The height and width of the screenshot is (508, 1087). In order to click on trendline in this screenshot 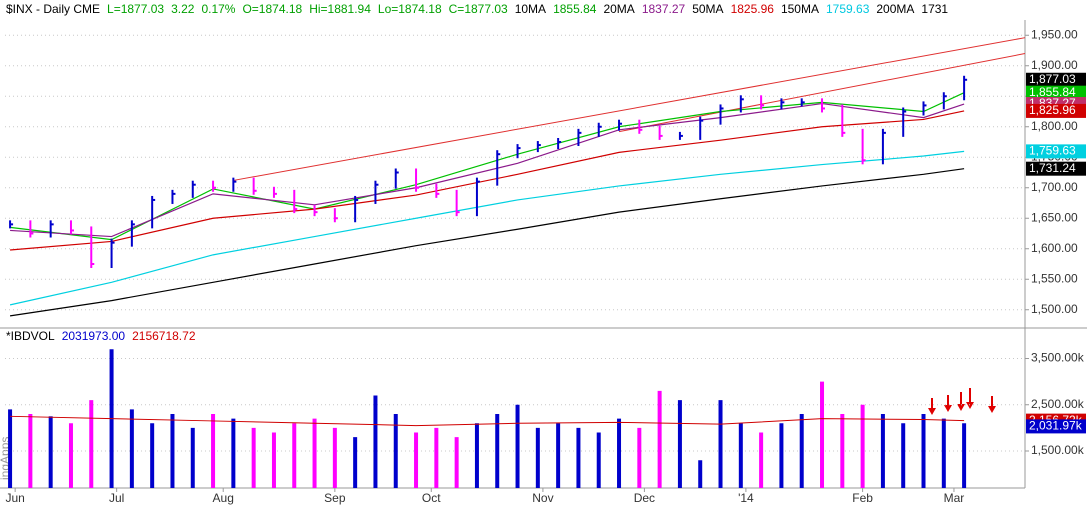, I will do `click(822, 93)`.